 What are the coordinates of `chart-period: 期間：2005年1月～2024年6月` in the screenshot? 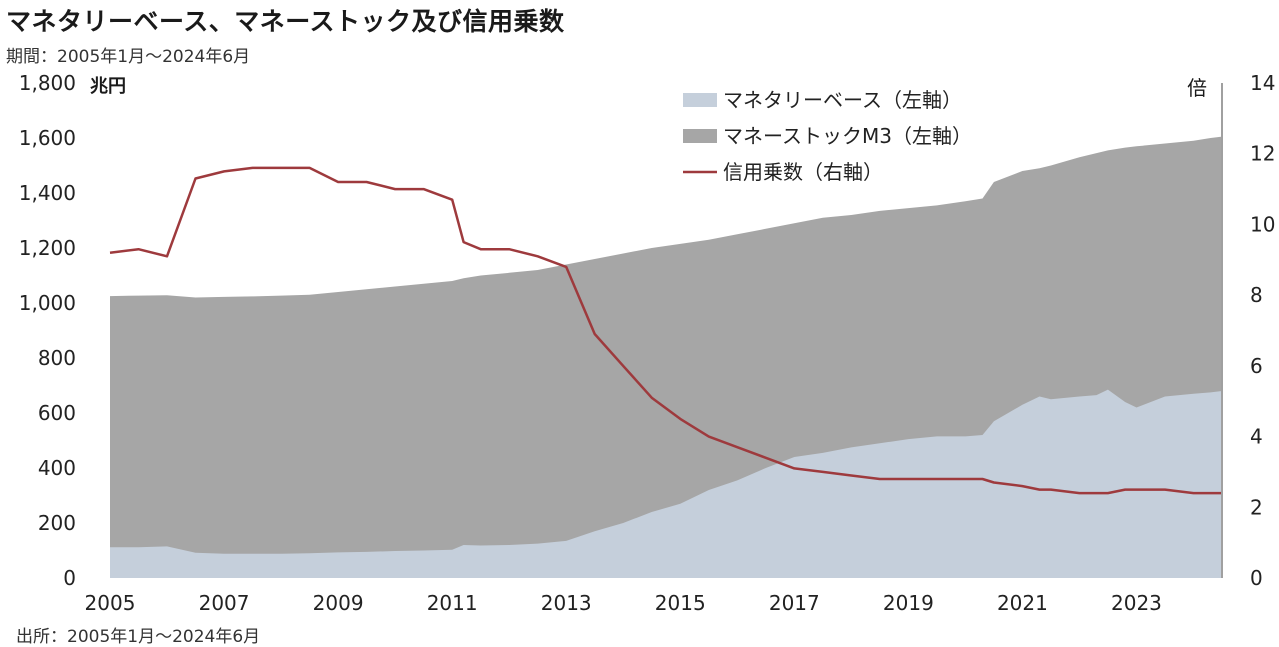 It's located at (128, 57).